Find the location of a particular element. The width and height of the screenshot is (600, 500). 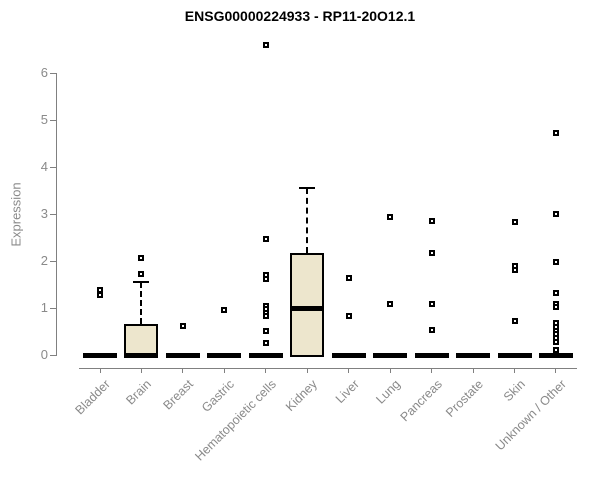

y-tick-label: 0 is located at coordinates (44, 354).